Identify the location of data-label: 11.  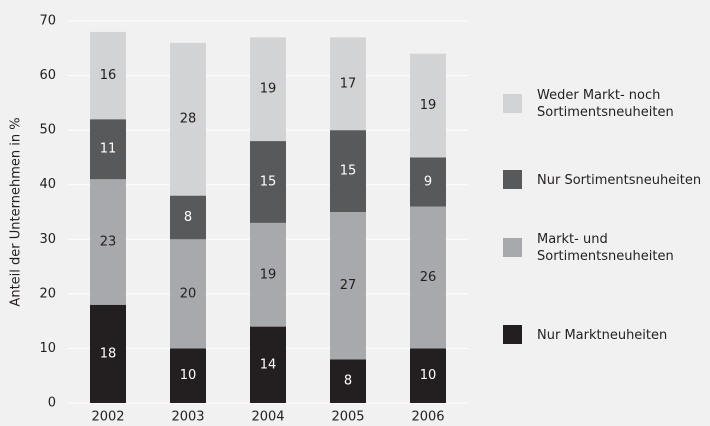
(108, 149).